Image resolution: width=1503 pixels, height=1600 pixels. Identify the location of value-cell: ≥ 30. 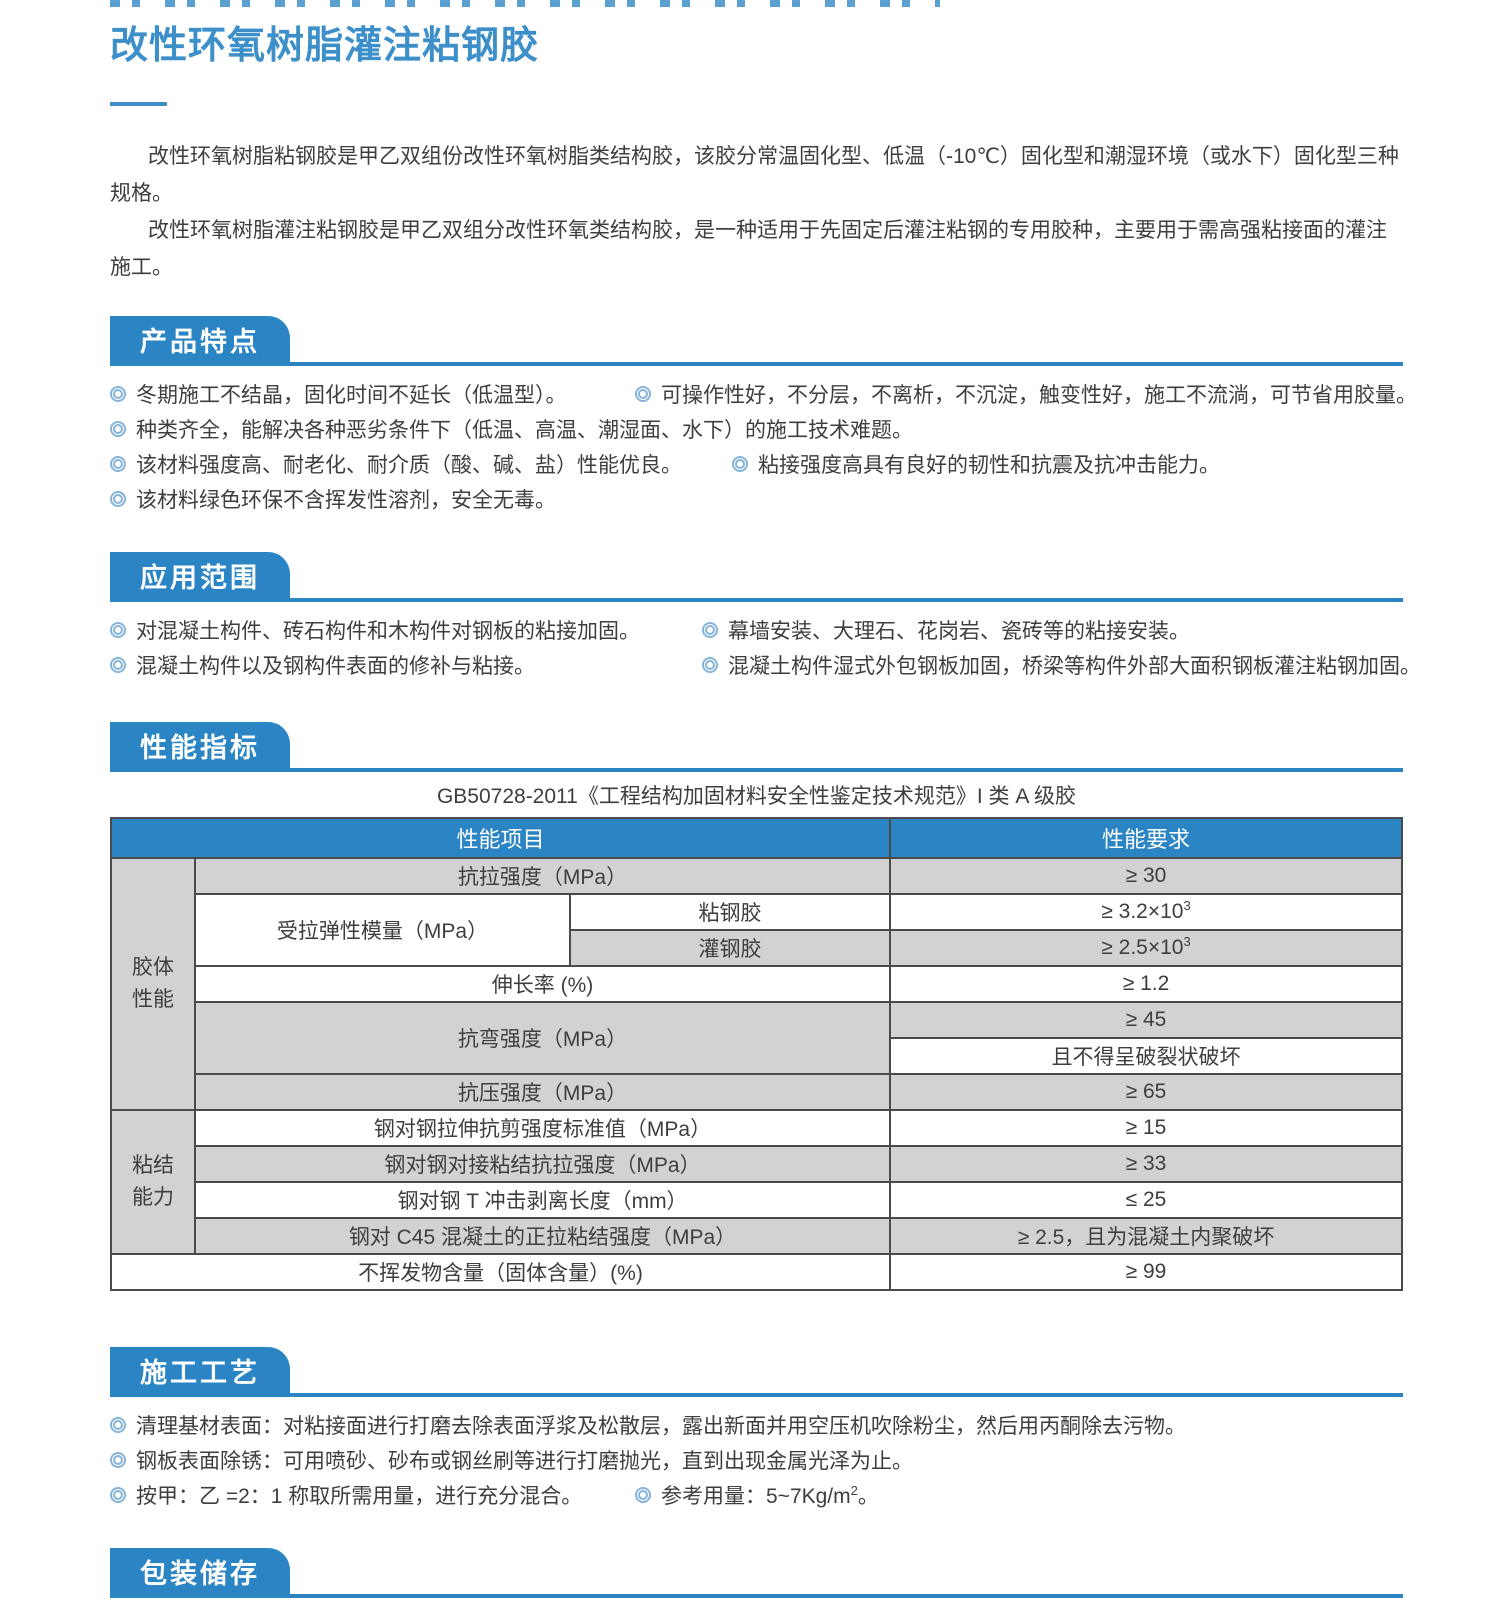
(1146, 876).